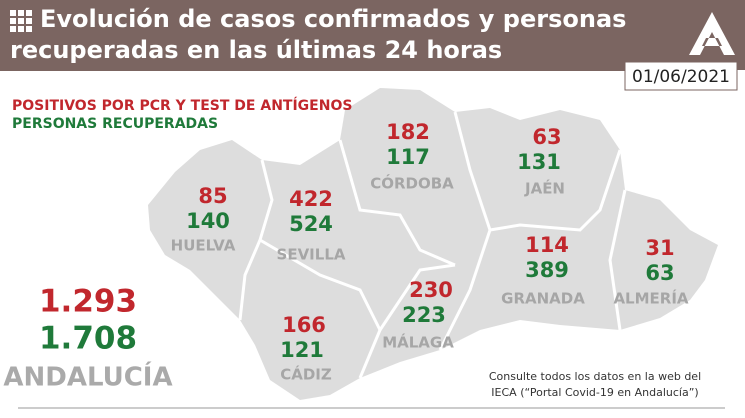 This screenshot has width=745, height=418. I want to click on province-name: GRANADA, so click(543, 299).